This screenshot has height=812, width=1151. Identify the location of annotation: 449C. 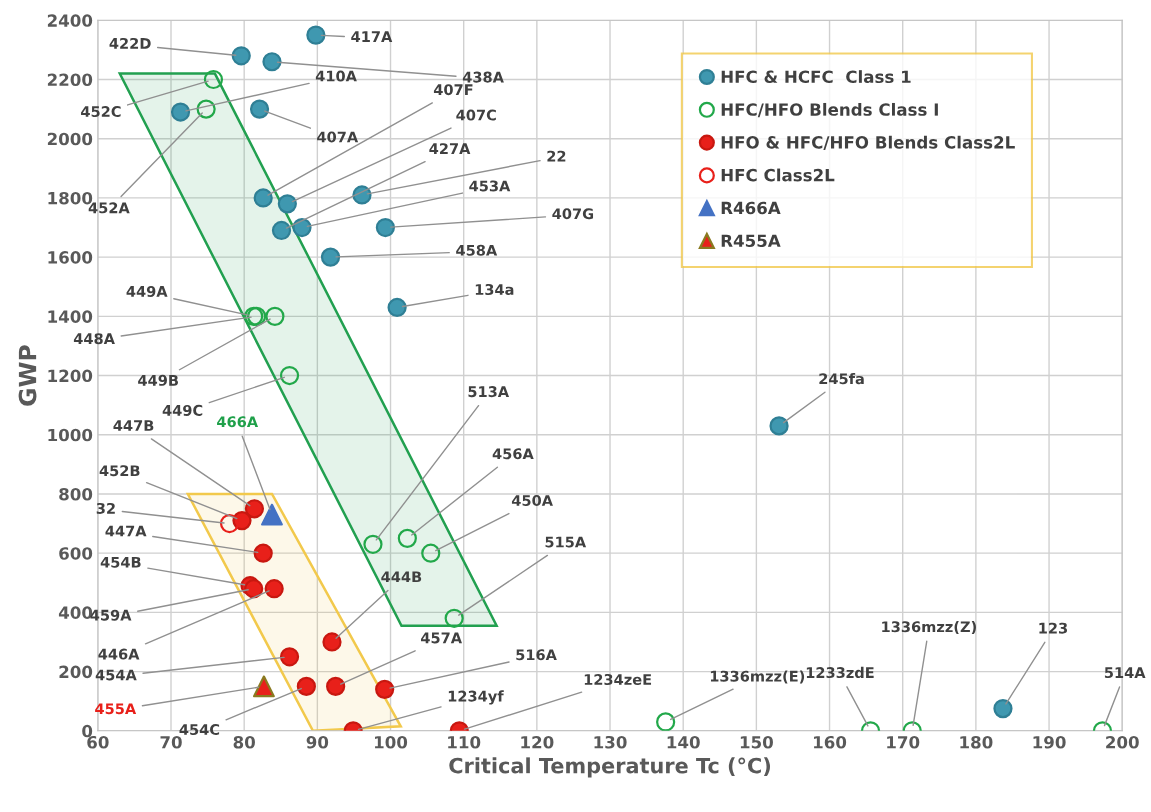
(182, 410).